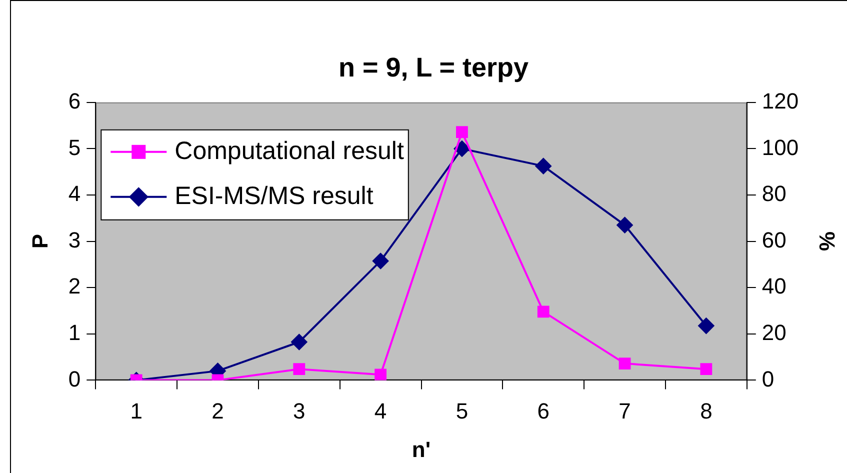 The height and width of the screenshot is (473, 847). What do you see at coordinates (274, 196) in the screenshot?
I see `legend-label: ESI-MS/MS result` at bounding box center [274, 196].